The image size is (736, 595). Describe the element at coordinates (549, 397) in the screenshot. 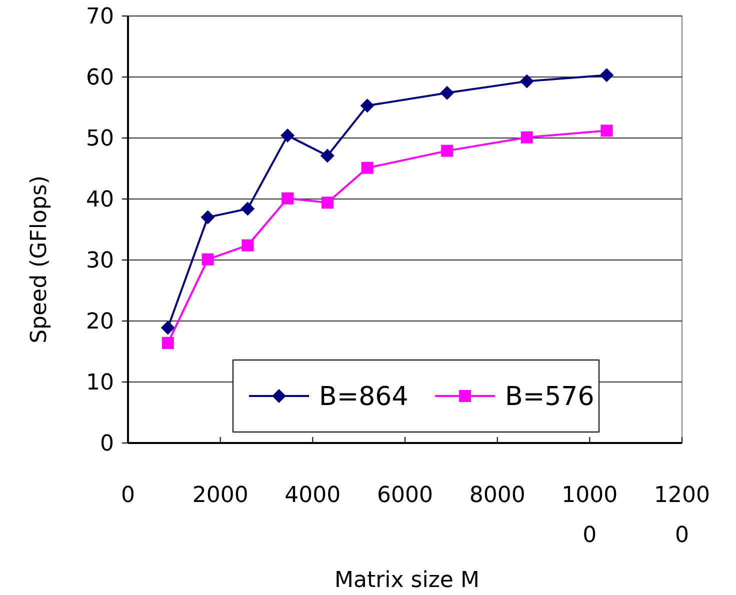

I see `legend-label: B=576` at that location.